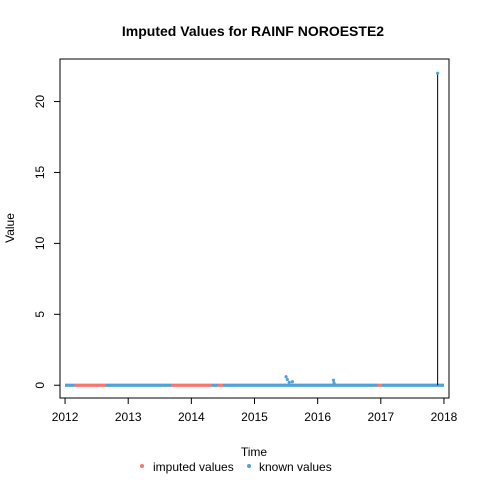 This screenshot has width=480, height=480. I want to click on y-axis: 0 5 10 15 20, so click(47, 242).